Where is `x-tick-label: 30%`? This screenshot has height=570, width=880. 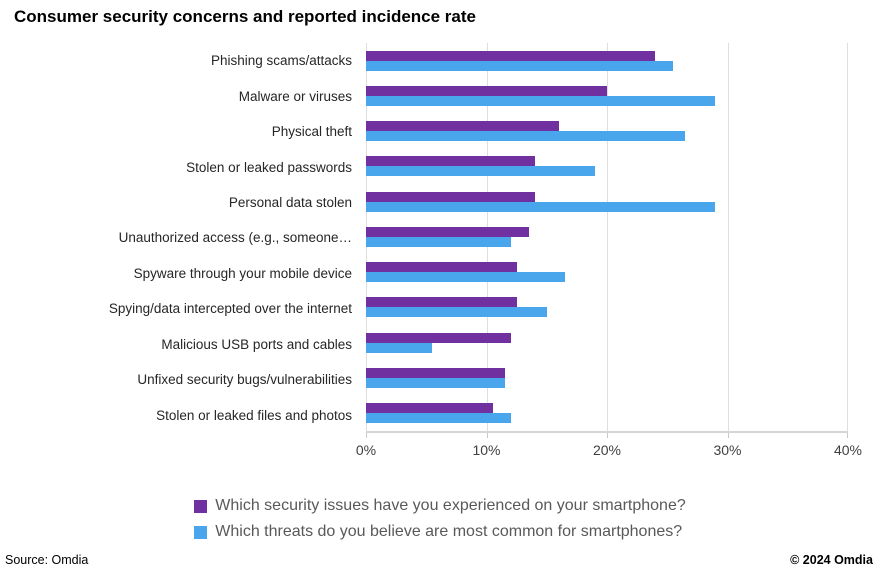
x-tick-label: 30% is located at coordinates (727, 450).